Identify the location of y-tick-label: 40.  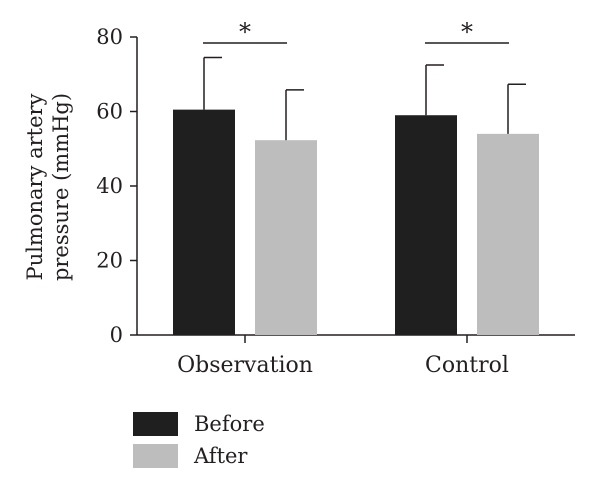
(109, 186).